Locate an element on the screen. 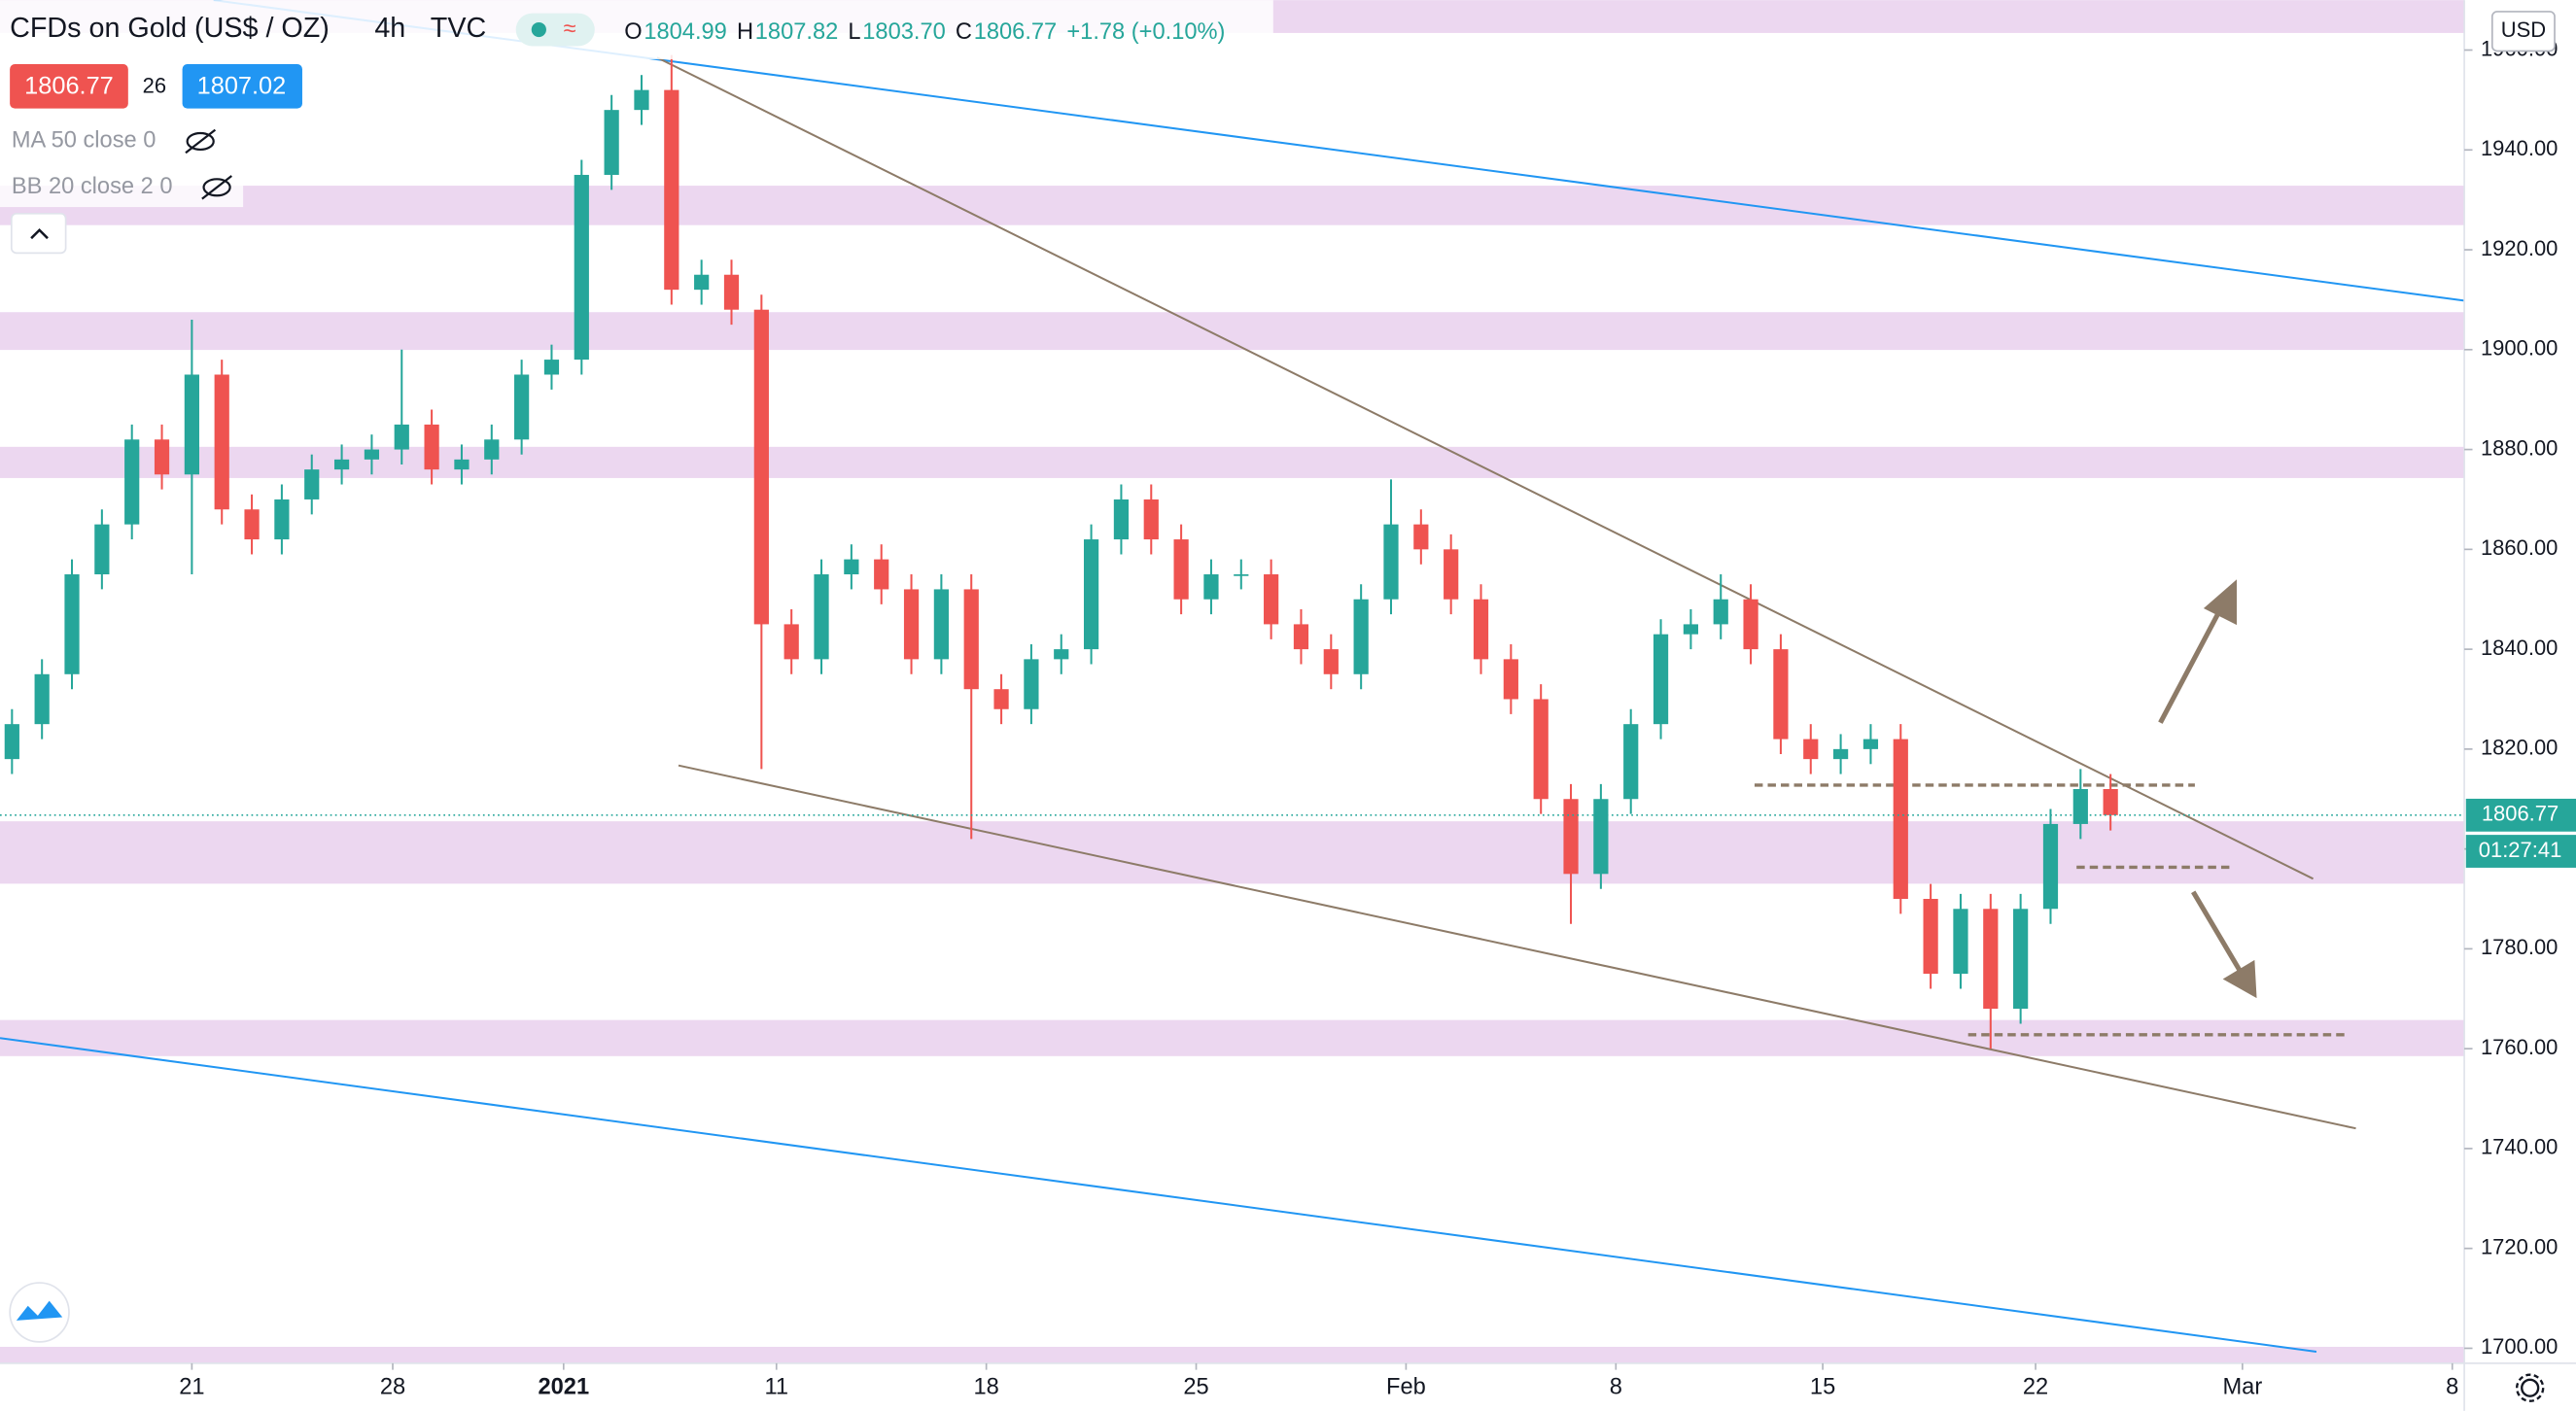 The image size is (2576, 1411). y-tick-label: 1780.00 is located at coordinates (2519, 947).